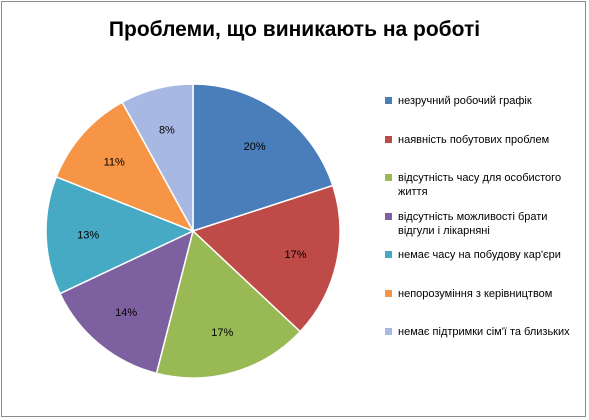  Describe the element at coordinates (167, 130) in the screenshot. I see `slice-label-7: 8%` at that location.